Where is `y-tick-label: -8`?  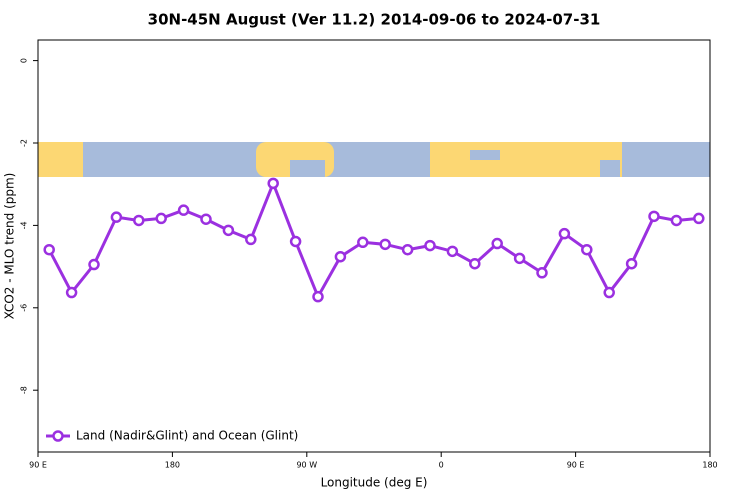 y-tick-label: -8 is located at coordinates (24, 390).